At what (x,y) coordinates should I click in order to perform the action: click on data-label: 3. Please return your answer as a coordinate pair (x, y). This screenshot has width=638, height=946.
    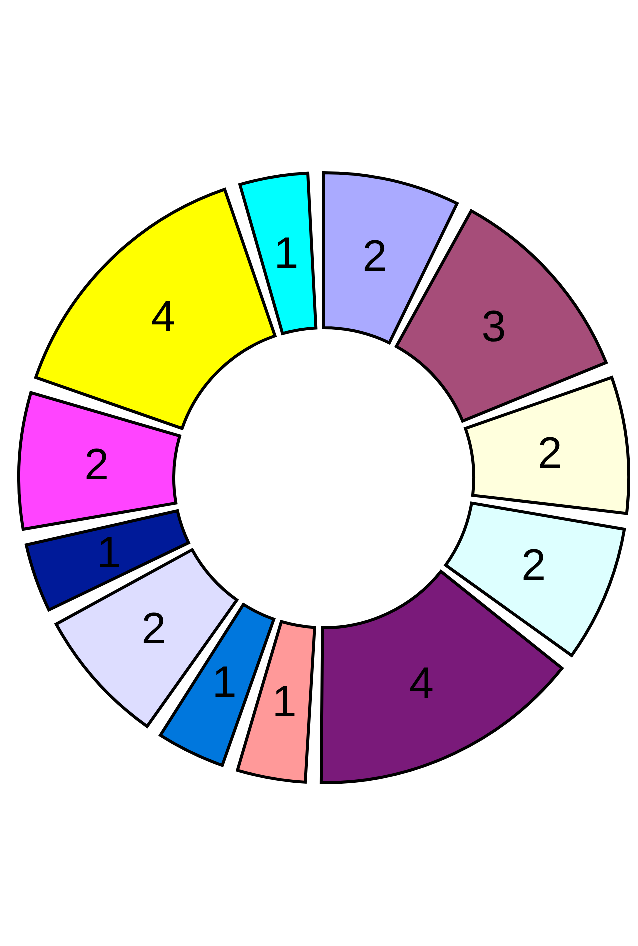
    Looking at the image, I should click on (494, 327).